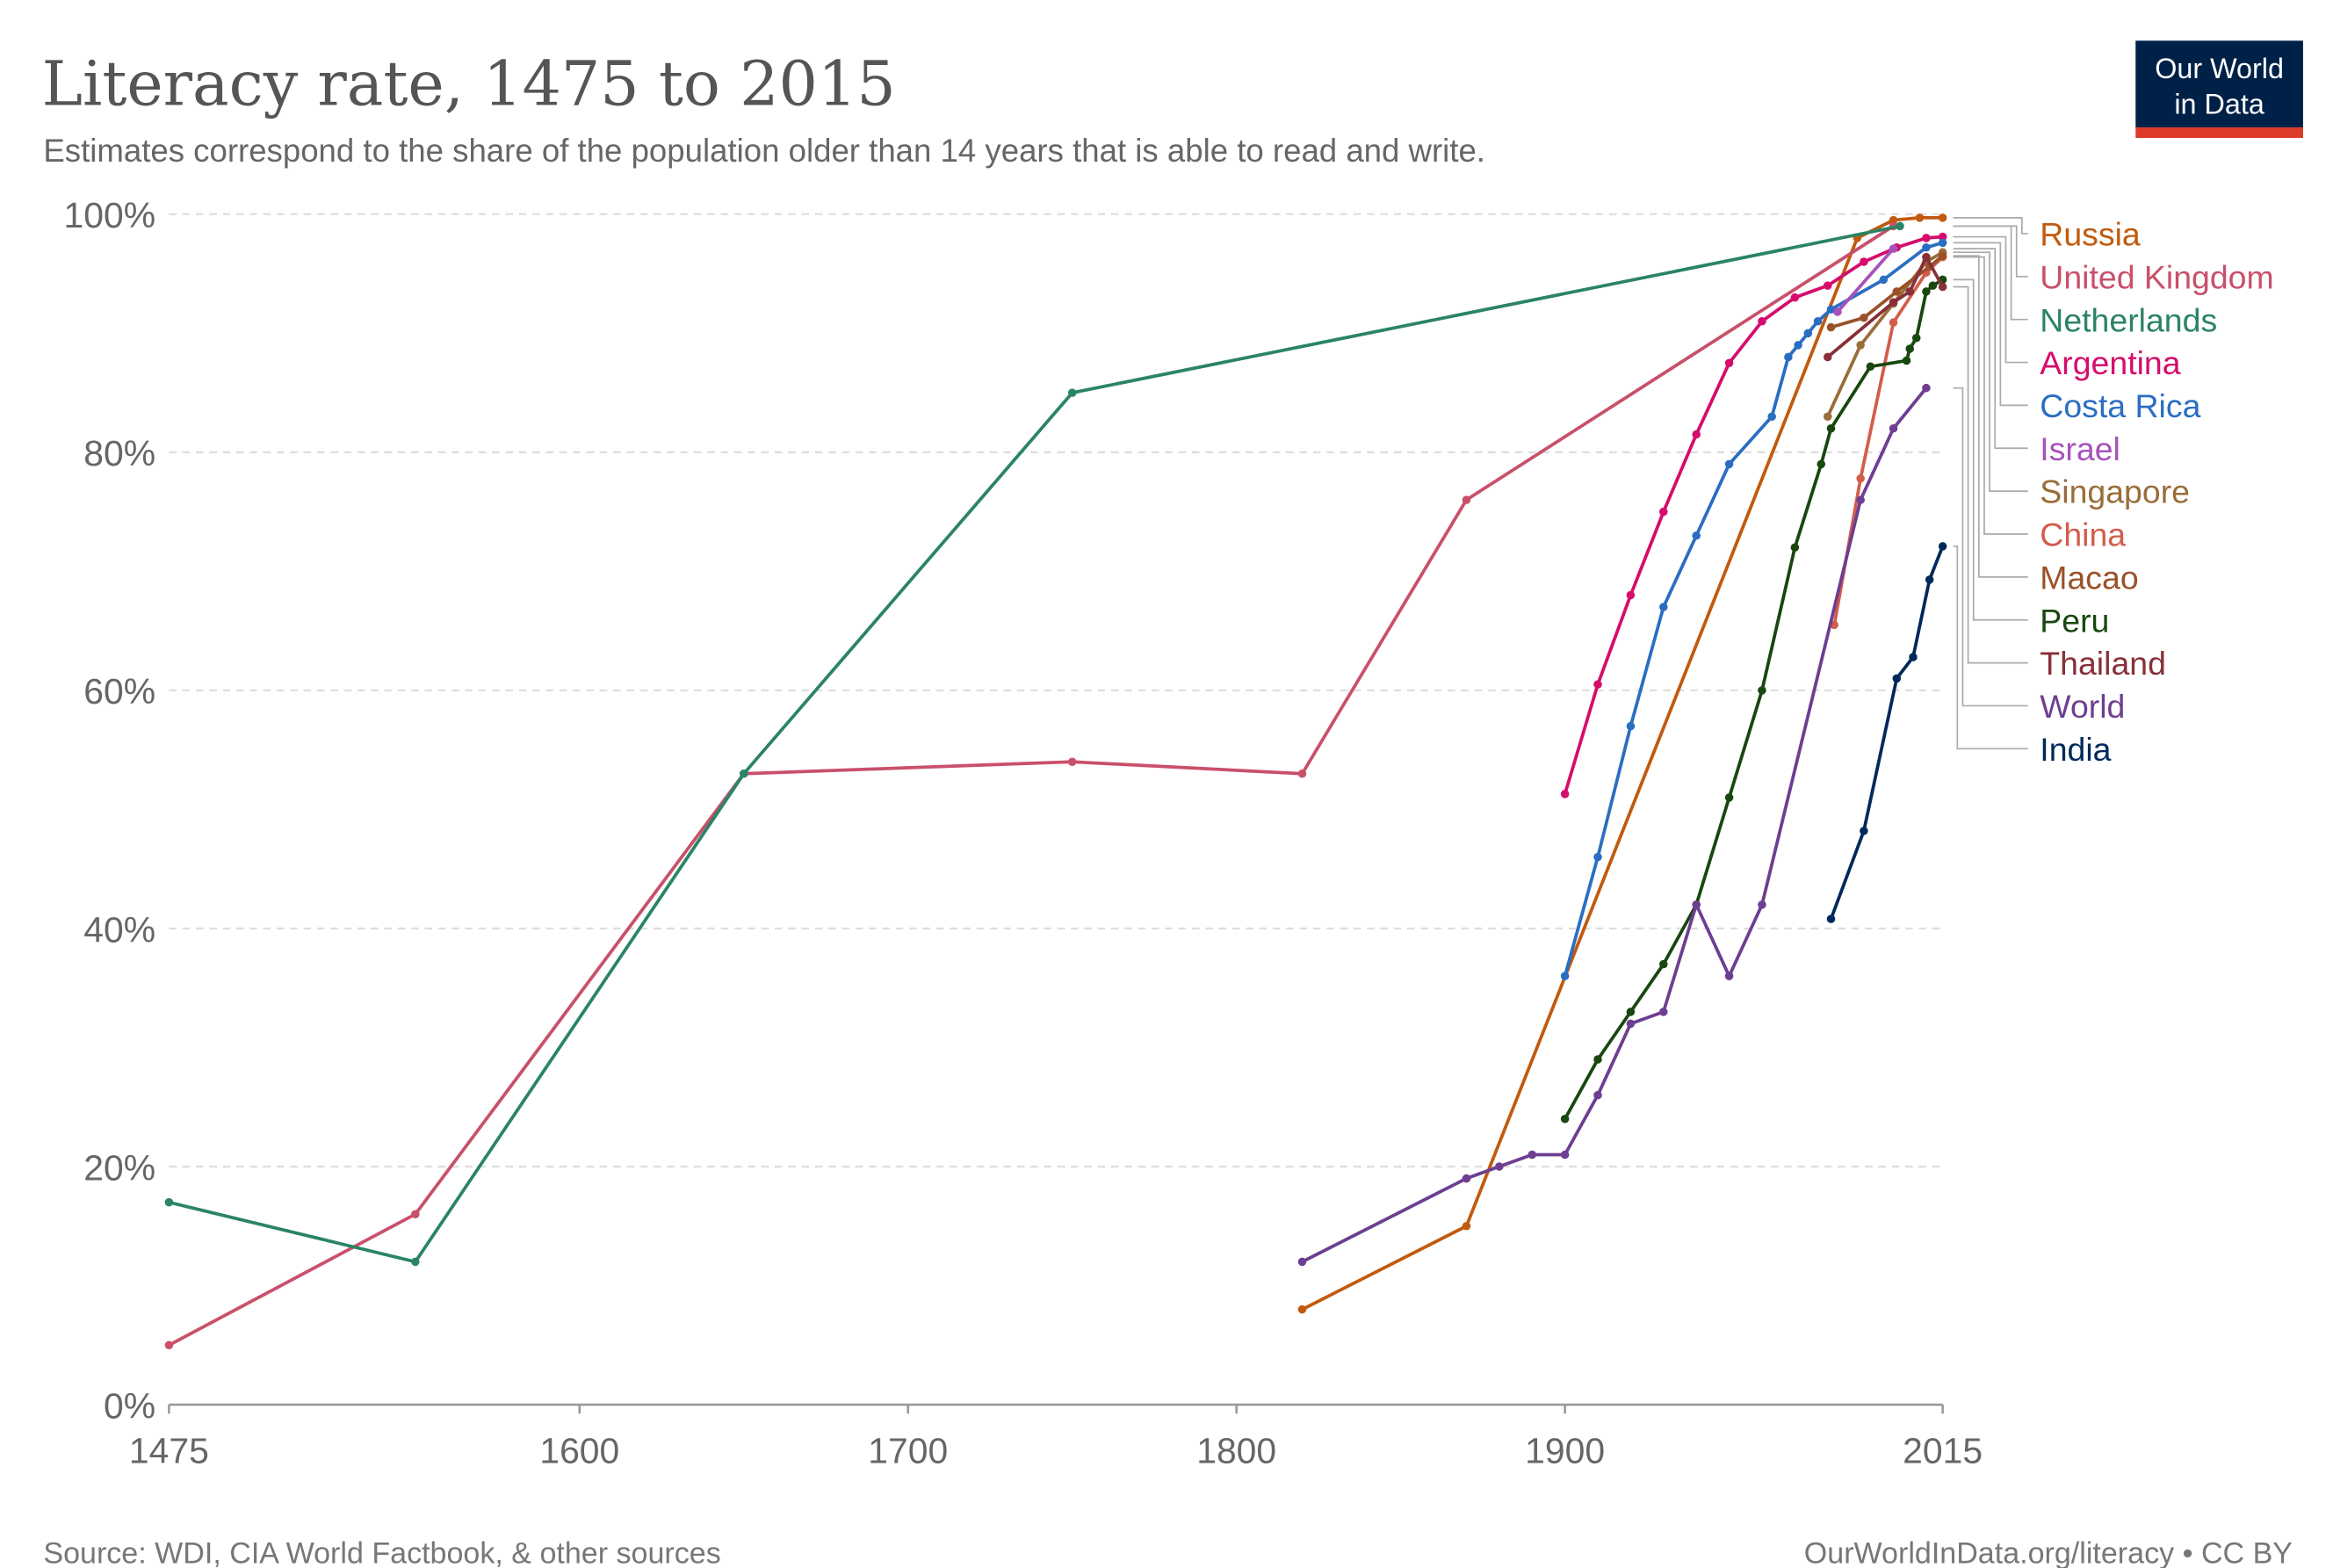 This screenshot has width=2333, height=1568. What do you see at coordinates (2080, 448) in the screenshot?
I see `legend-label: Israel` at bounding box center [2080, 448].